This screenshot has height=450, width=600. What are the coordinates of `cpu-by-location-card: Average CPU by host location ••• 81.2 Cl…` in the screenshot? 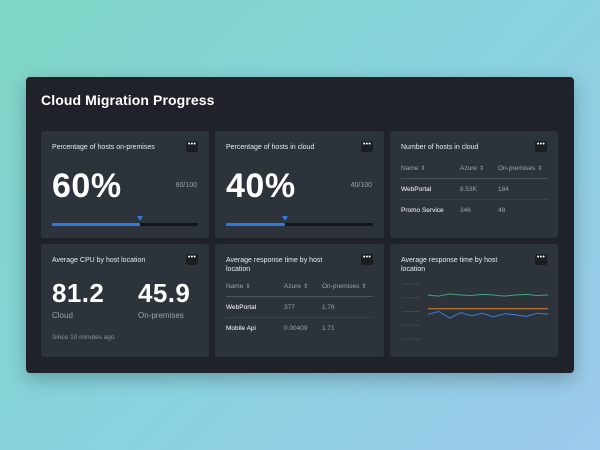 It's located at (125, 300).